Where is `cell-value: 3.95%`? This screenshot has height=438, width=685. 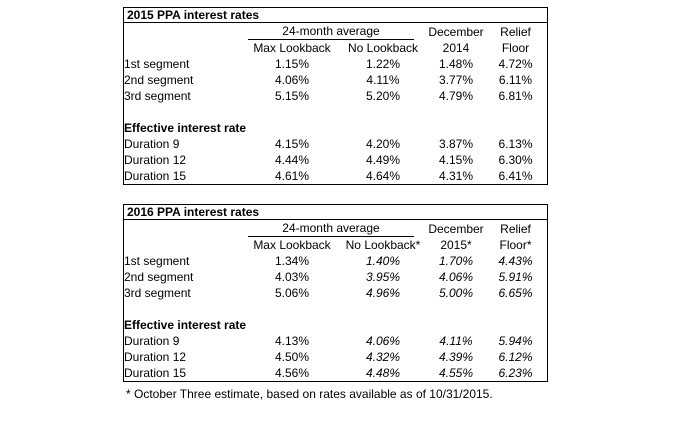
cell-value: 3.95% is located at coordinates (383, 277).